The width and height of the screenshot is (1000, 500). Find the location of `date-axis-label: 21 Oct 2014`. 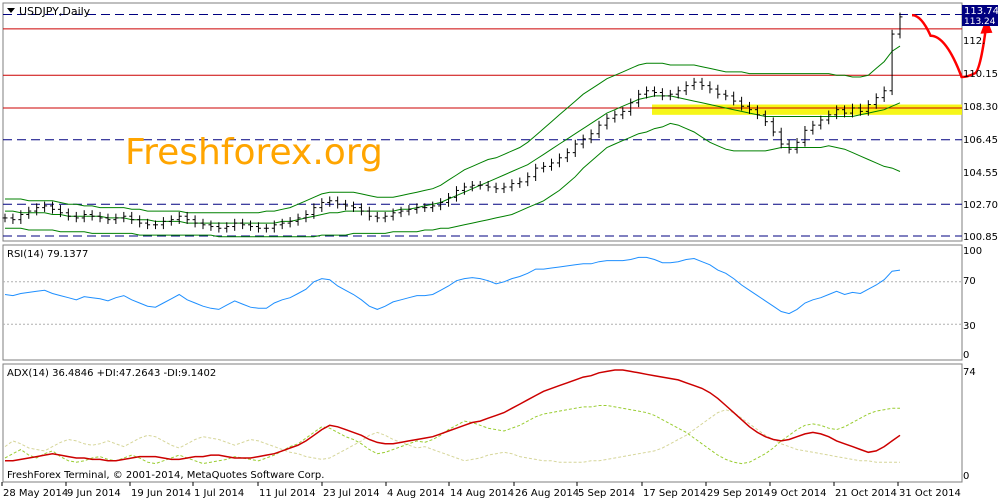

date-axis-label: 21 Oct 2014 is located at coordinates (866, 493).